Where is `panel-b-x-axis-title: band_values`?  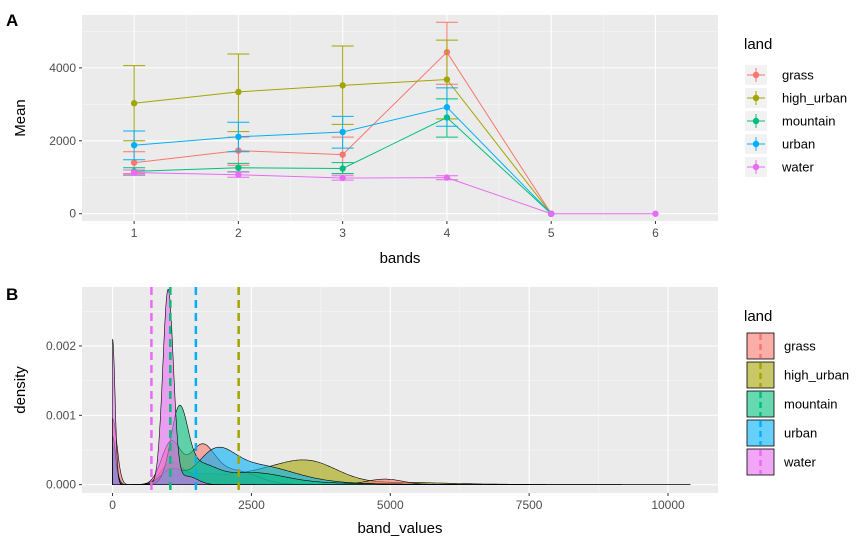
panel-b-x-axis-title: band_values is located at coordinates (399, 528).